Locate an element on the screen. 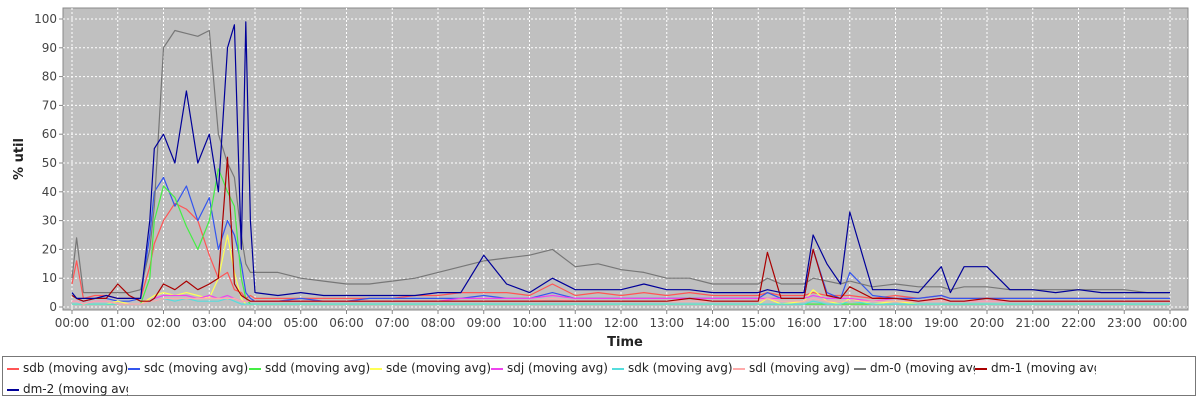 This screenshot has height=402, width=1200. y-tick-label: 60 is located at coordinates (49, 134).